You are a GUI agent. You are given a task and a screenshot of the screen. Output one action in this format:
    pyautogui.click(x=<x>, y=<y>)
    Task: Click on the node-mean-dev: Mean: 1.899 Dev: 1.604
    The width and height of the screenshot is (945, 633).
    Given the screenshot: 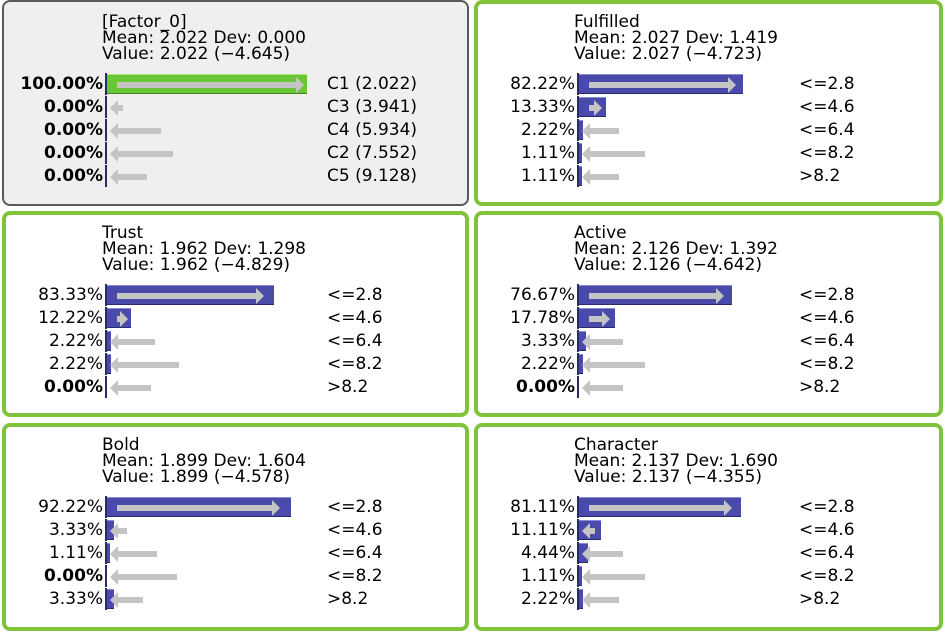 What is the action you would take?
    pyautogui.click(x=204, y=461)
    